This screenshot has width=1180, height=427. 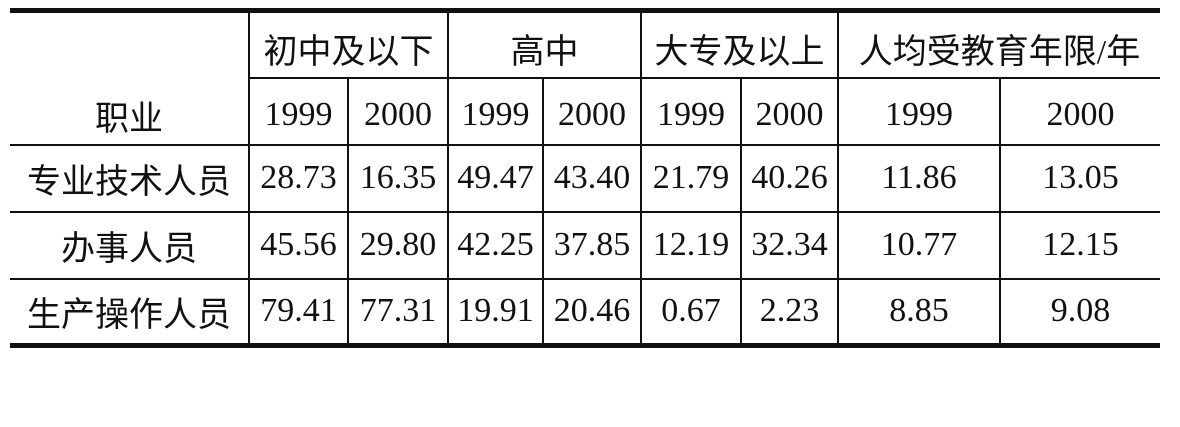 What do you see at coordinates (398, 311) in the screenshot?
I see `cell: 77.31` at bounding box center [398, 311].